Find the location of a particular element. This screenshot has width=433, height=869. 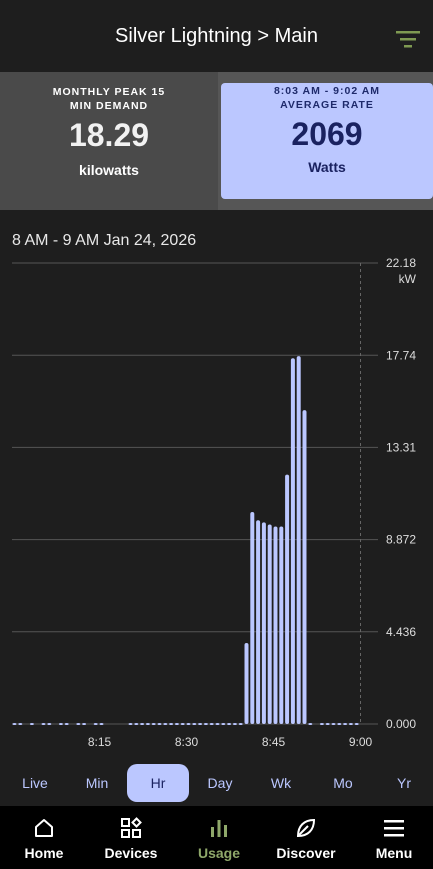

nav-devices: Devices is located at coordinates (131, 837).